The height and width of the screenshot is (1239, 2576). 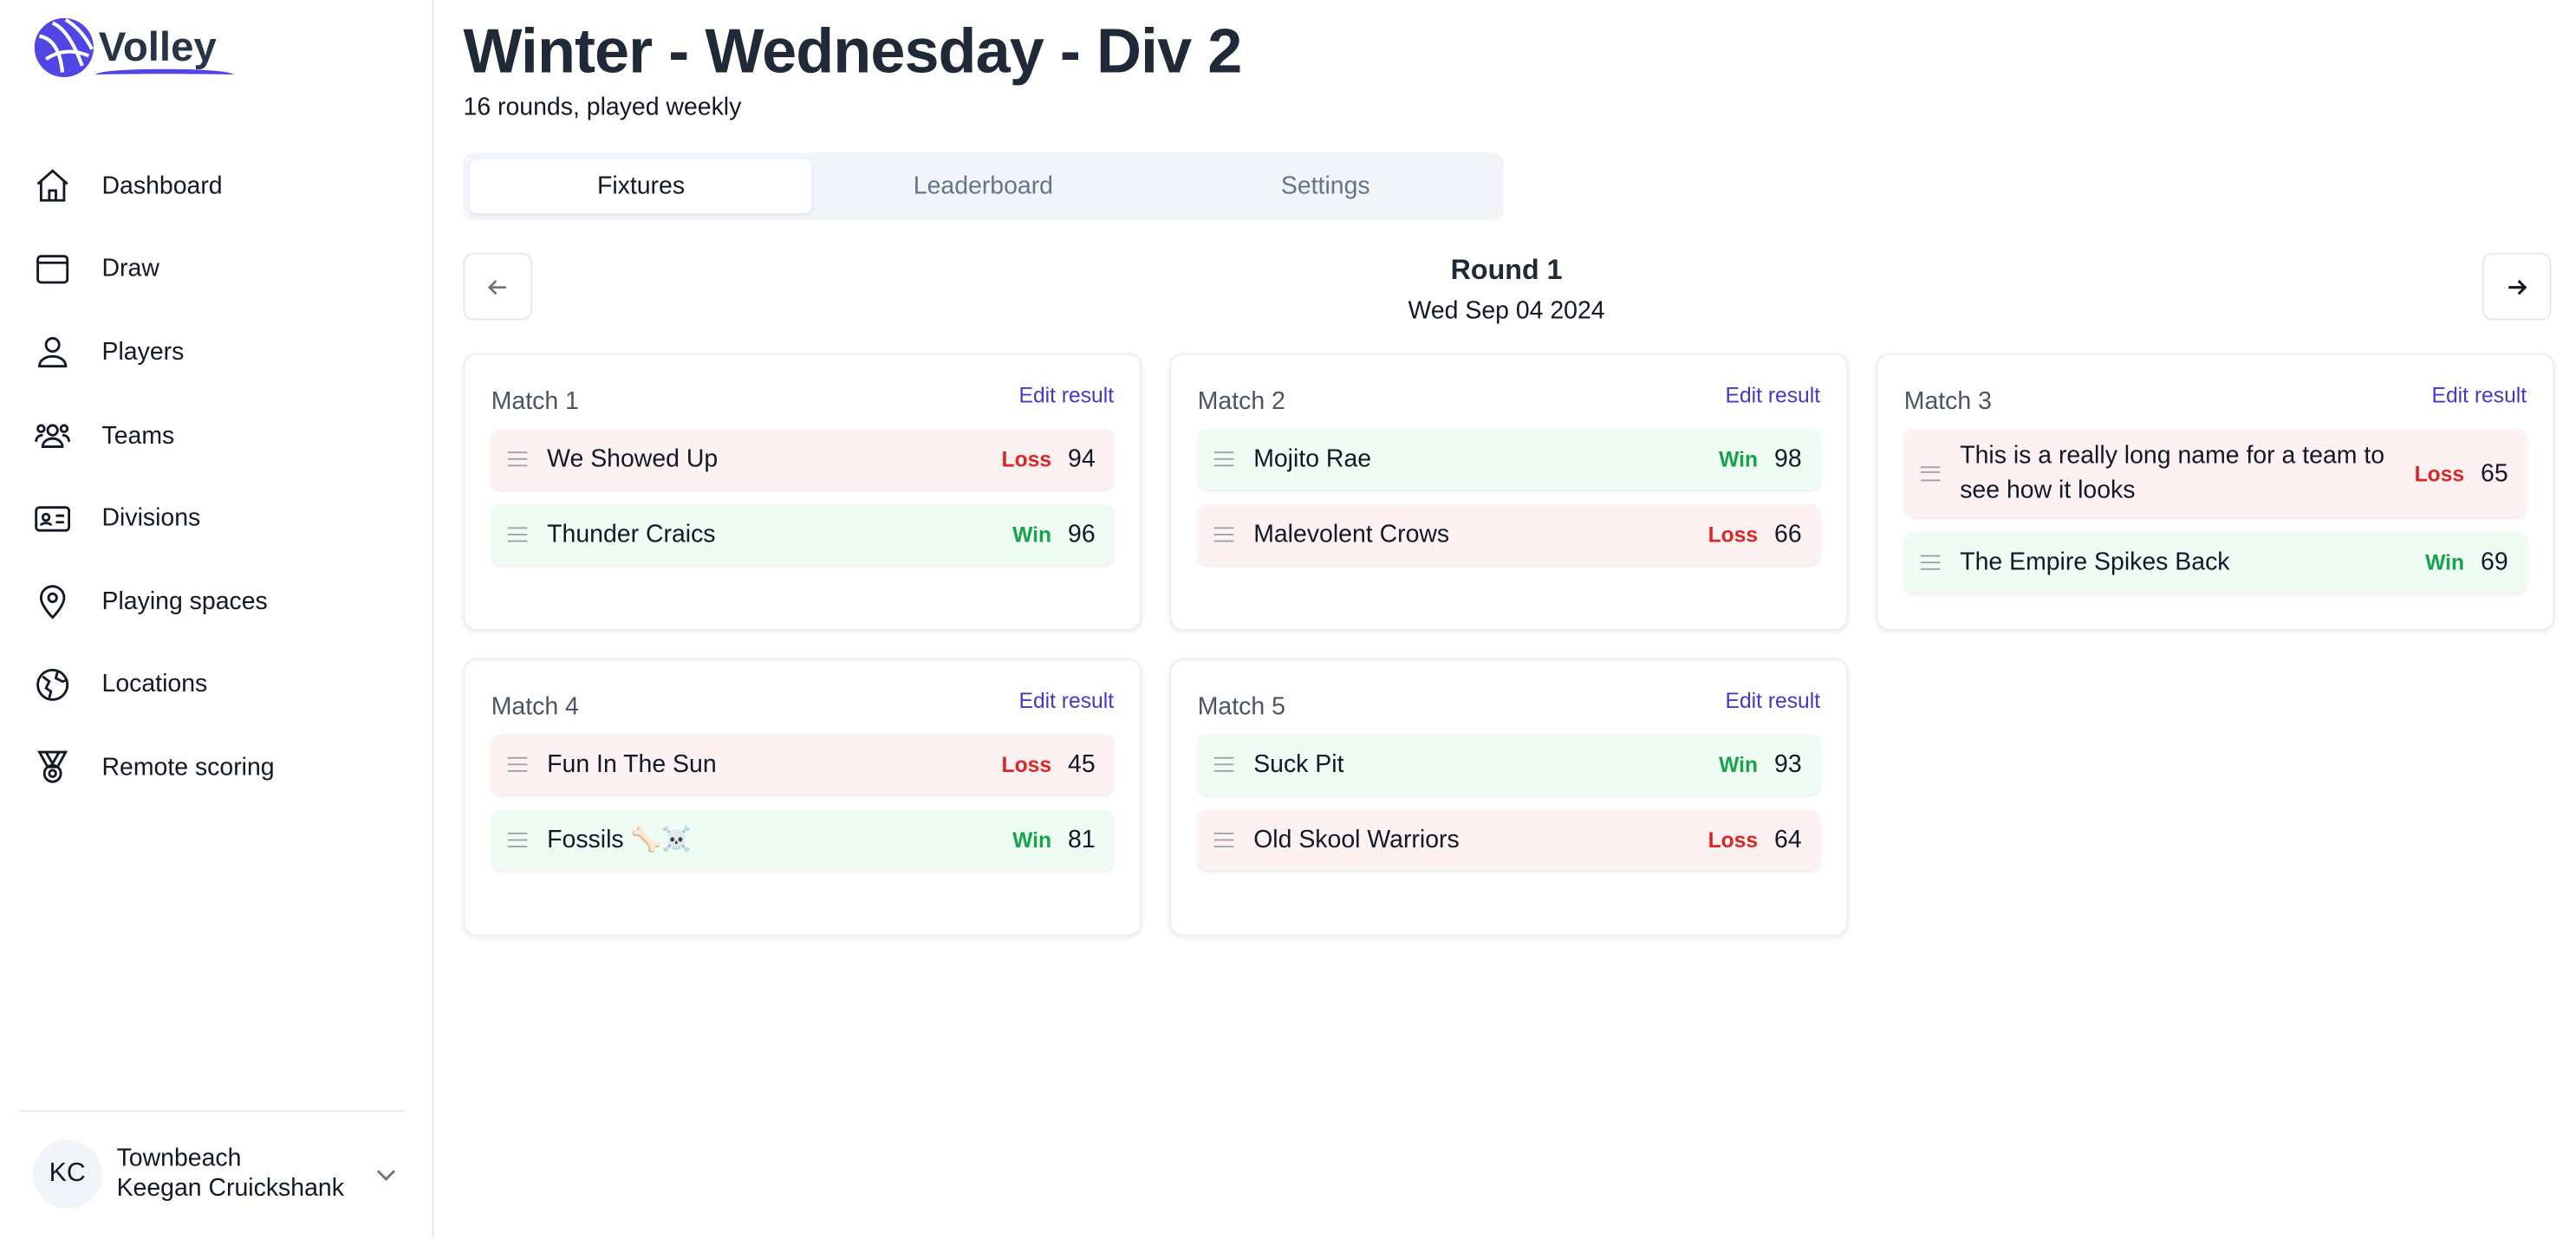 What do you see at coordinates (2494, 472) in the screenshot?
I see `team-score: 65` at bounding box center [2494, 472].